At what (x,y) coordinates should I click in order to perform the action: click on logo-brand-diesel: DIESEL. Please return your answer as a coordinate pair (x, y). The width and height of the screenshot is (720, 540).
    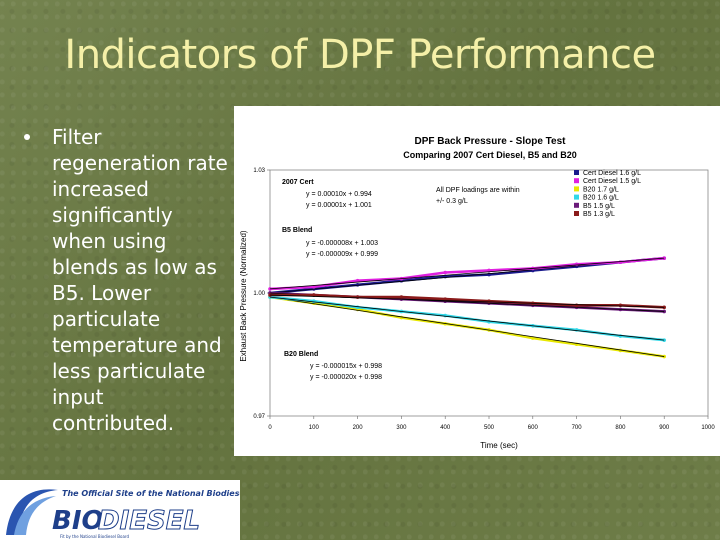
    Looking at the image, I should click on (149, 521).